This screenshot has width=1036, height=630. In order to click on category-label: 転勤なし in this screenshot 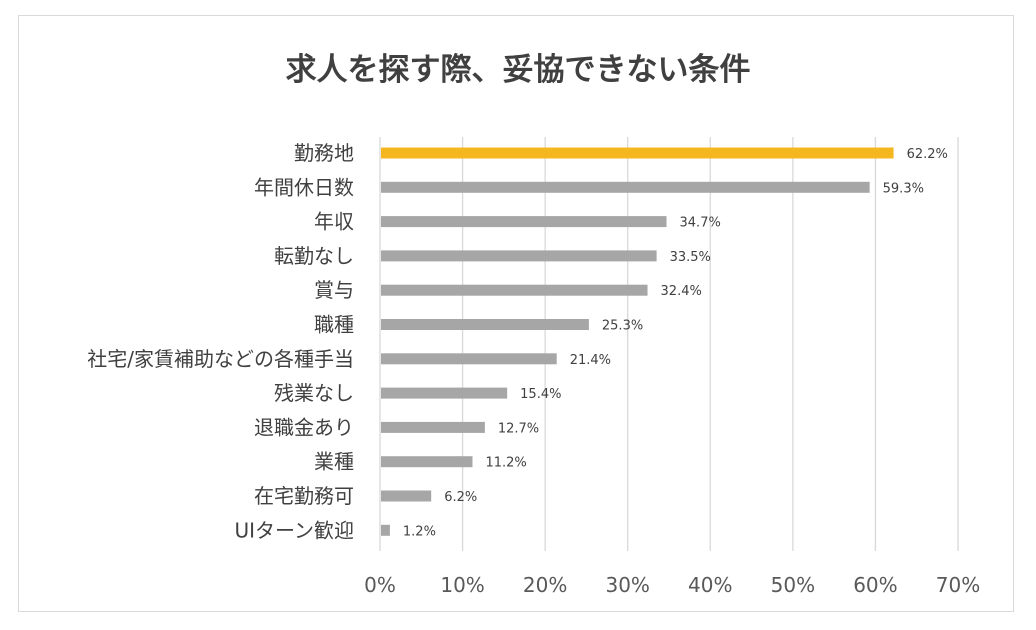, I will do `click(314, 256)`.